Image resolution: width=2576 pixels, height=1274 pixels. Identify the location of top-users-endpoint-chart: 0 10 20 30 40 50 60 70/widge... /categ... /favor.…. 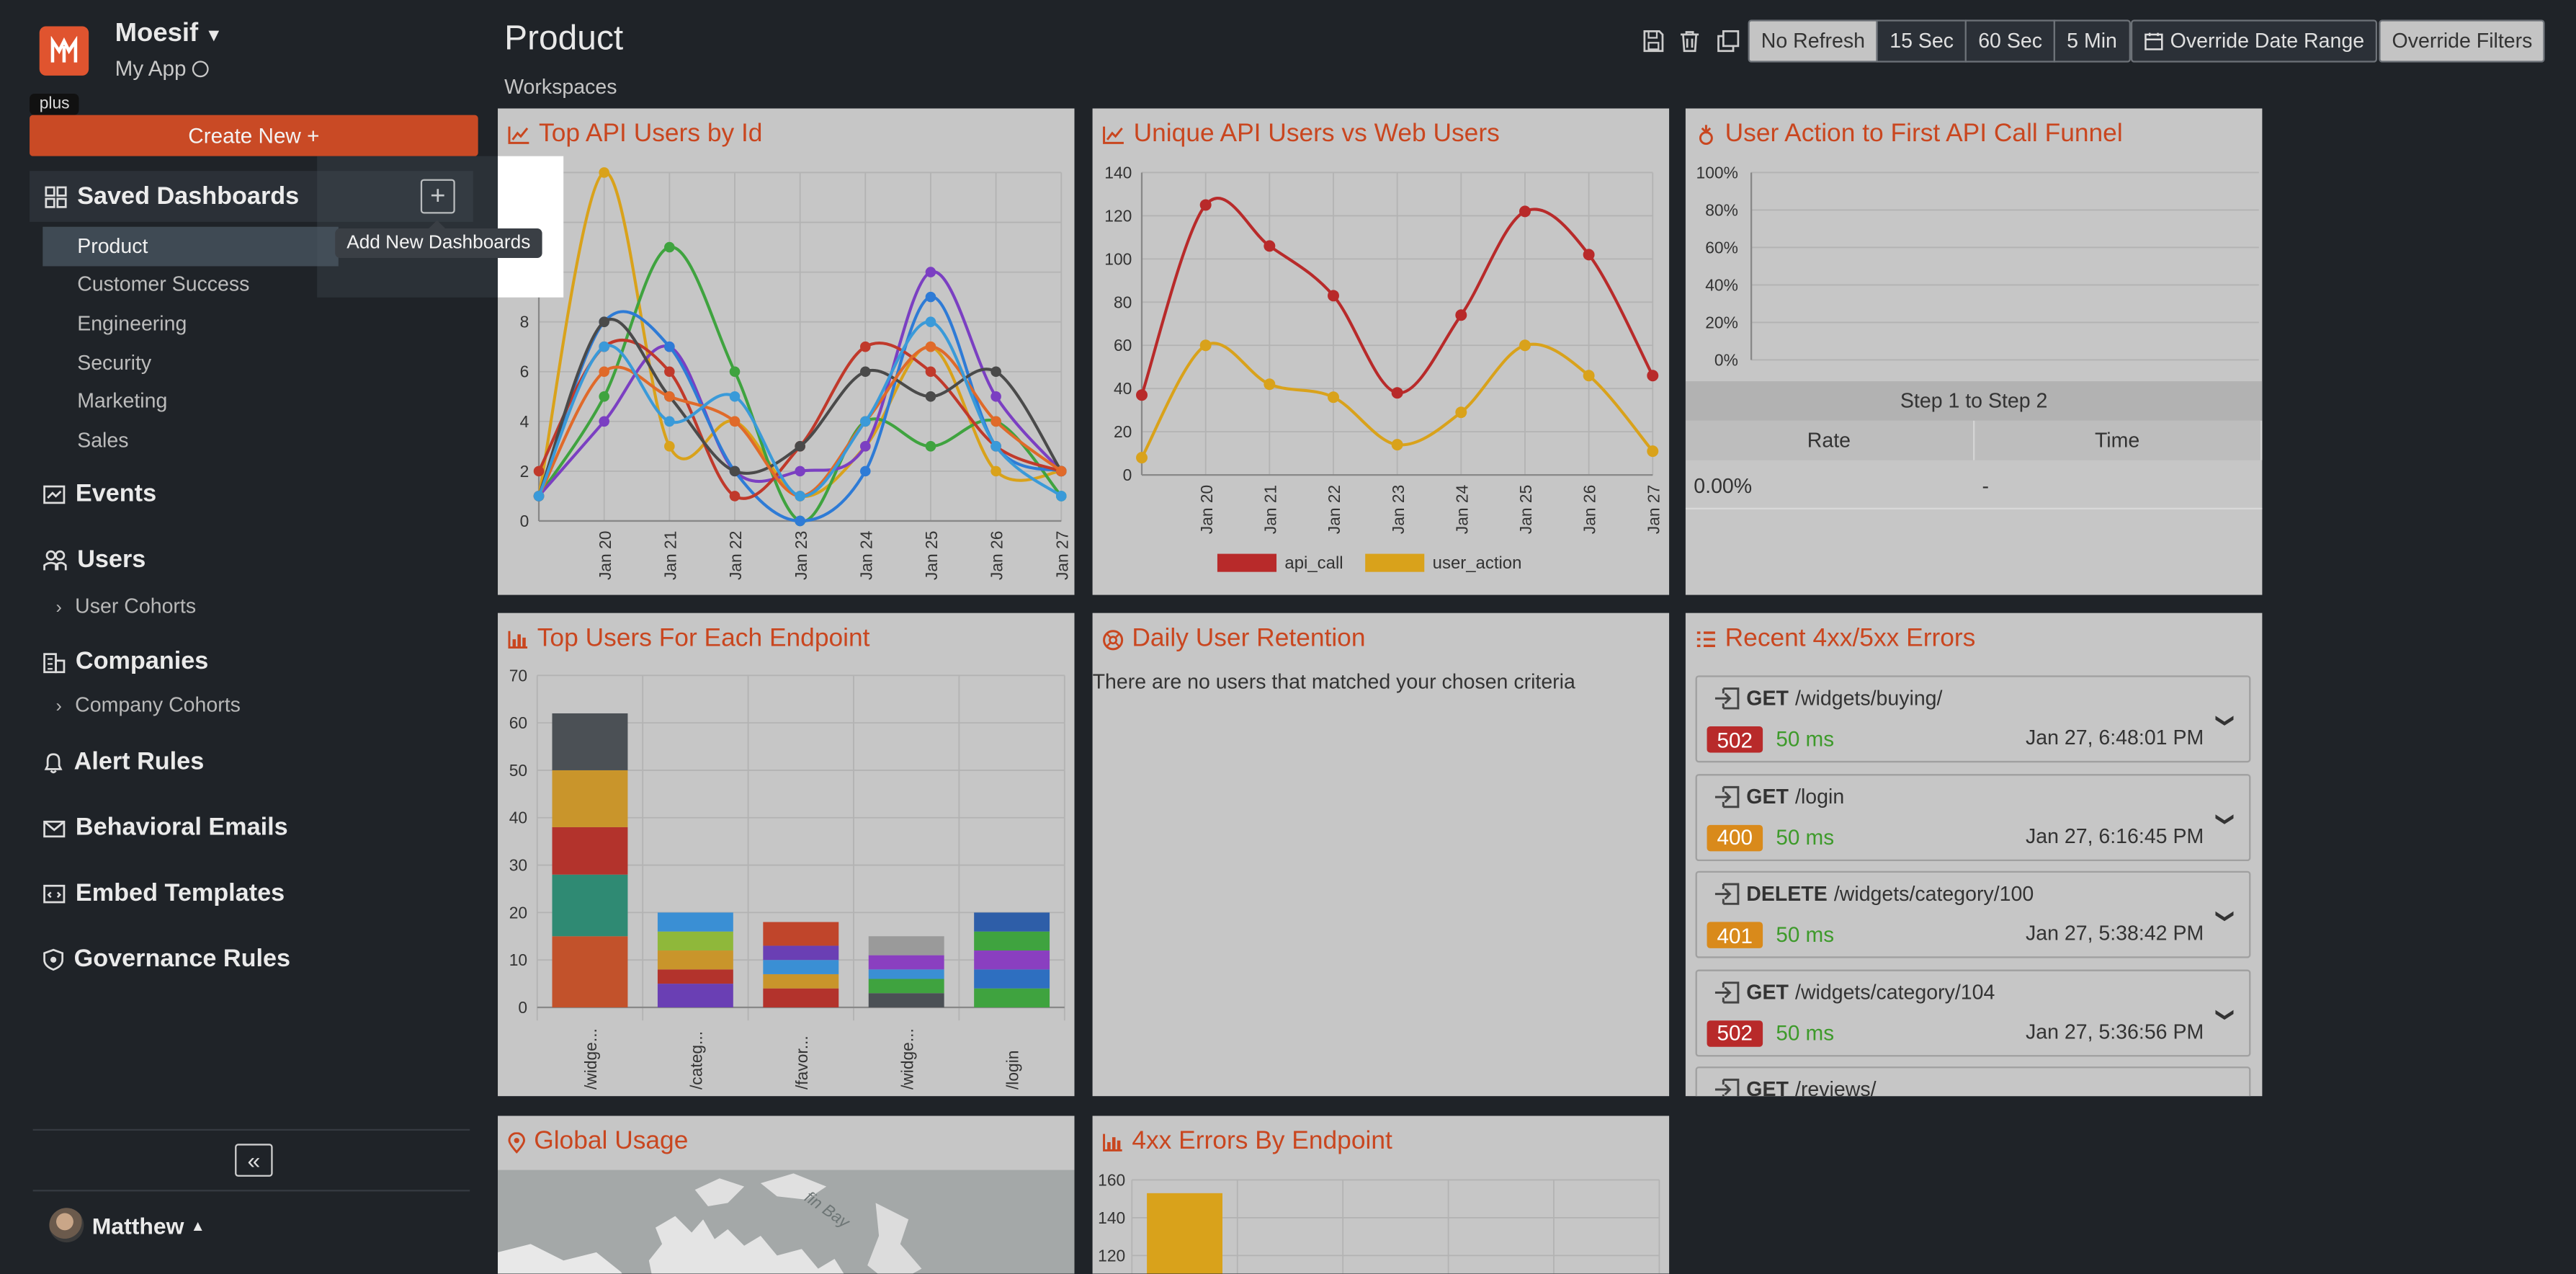
(787, 878).